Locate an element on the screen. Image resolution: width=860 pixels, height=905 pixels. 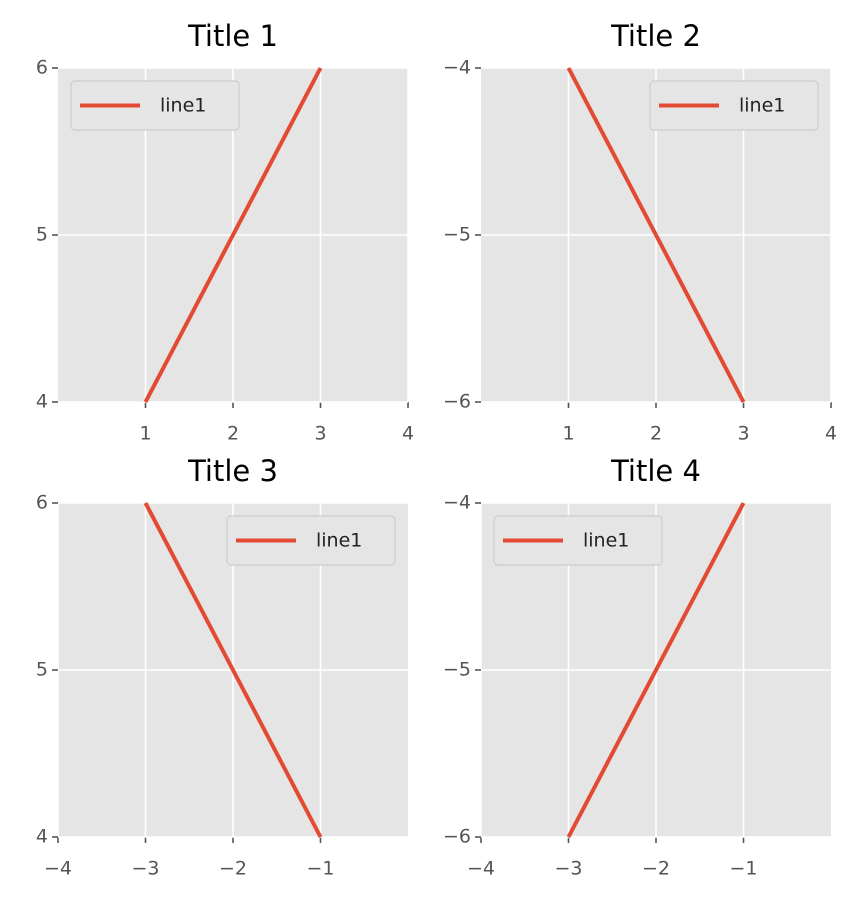
chart-title: Title 3 is located at coordinates (232, 471).